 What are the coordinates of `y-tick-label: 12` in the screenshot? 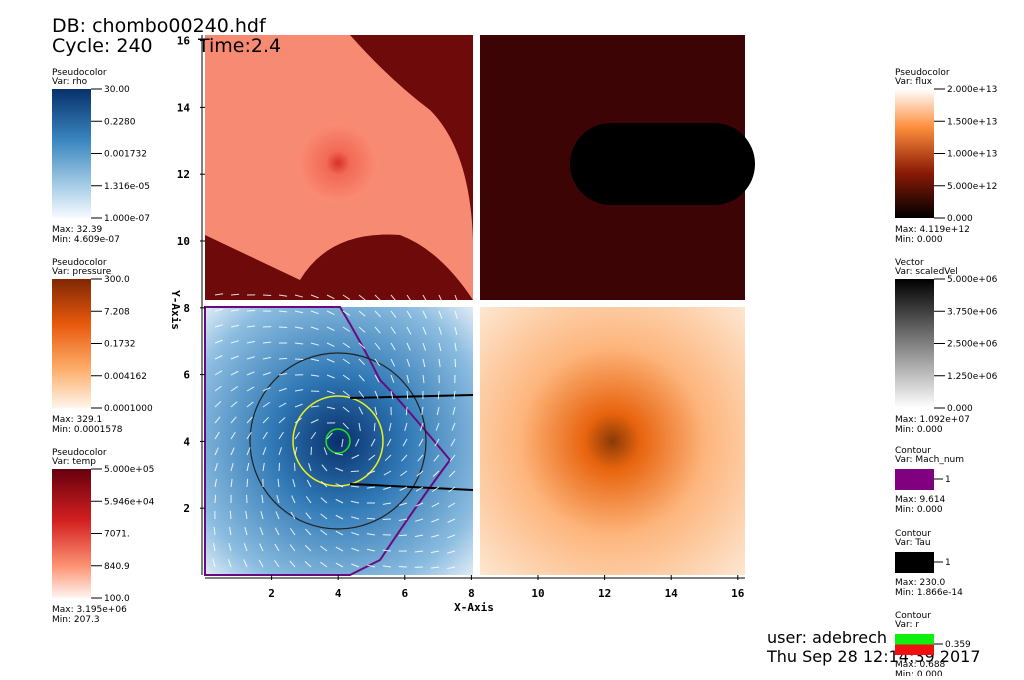 It's located at (183, 174).